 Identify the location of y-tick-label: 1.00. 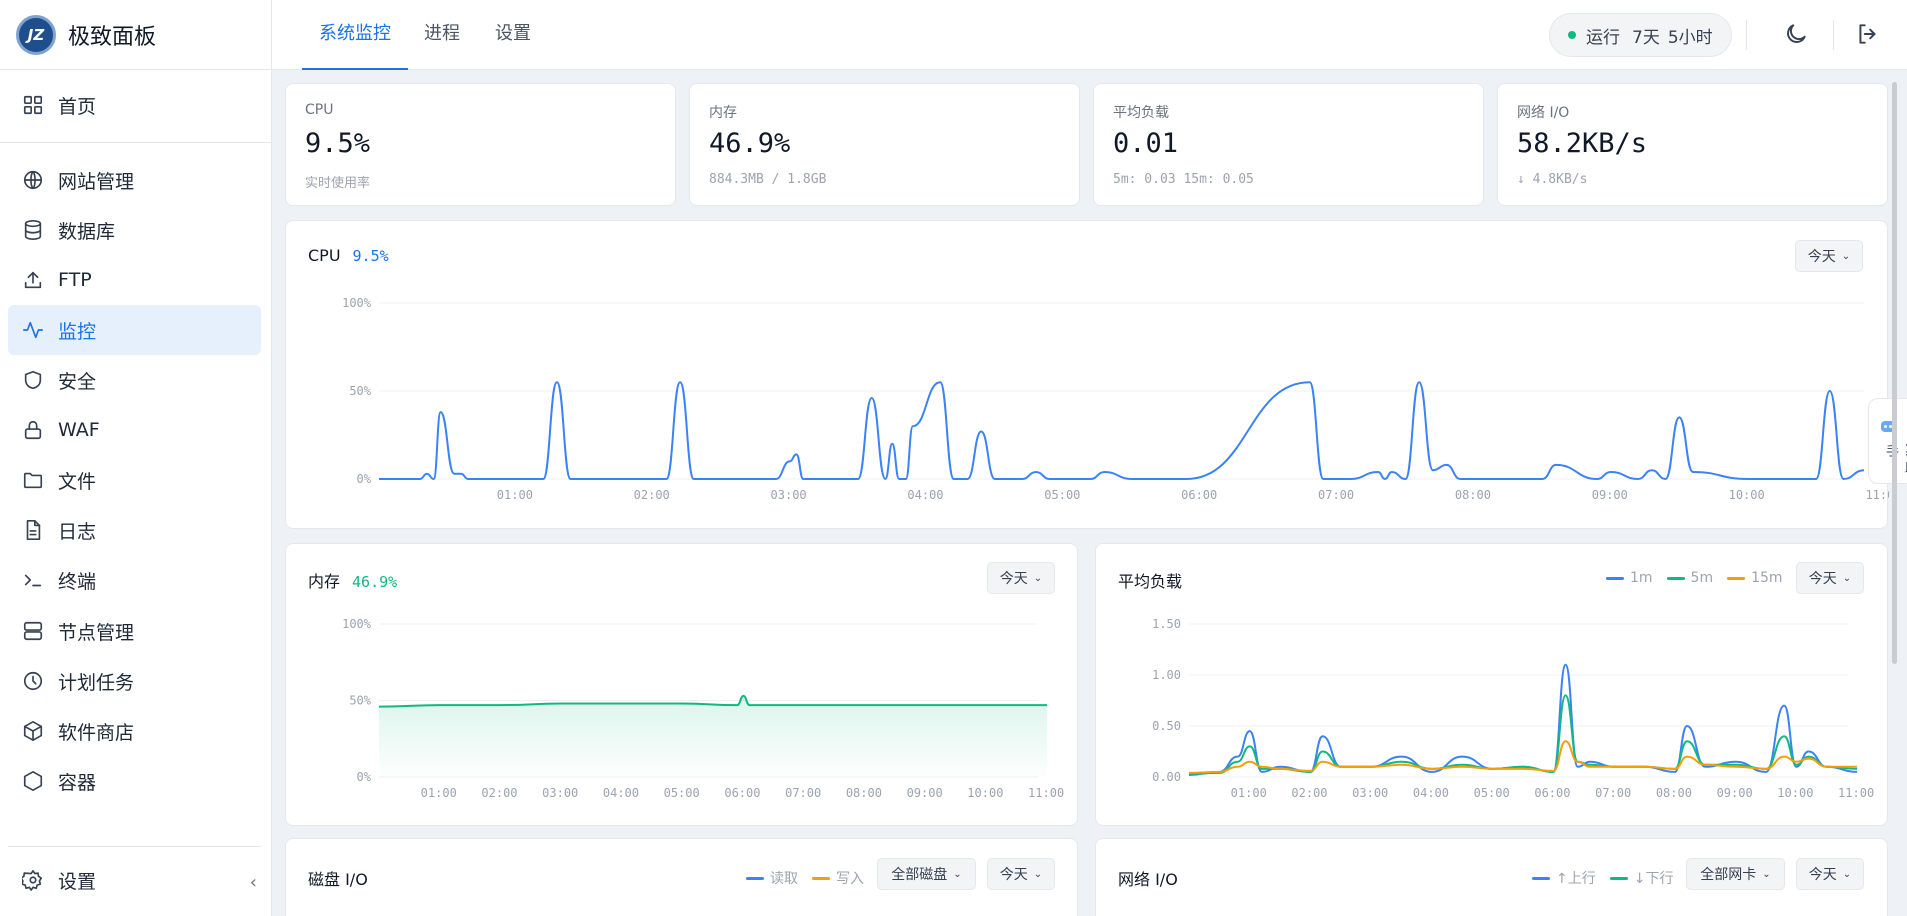
(1166, 675).